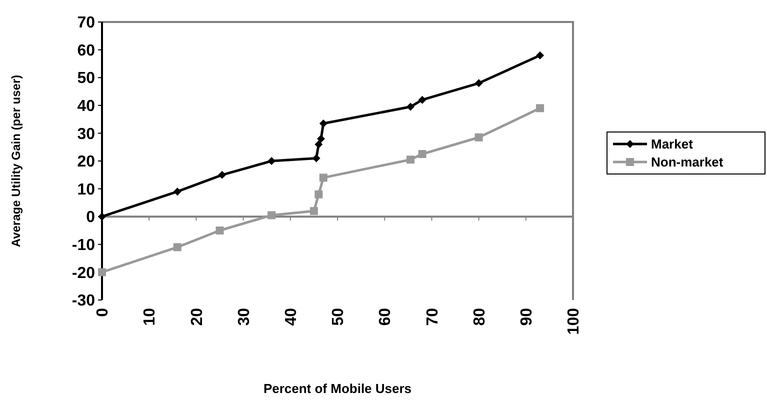 The width and height of the screenshot is (767, 401). What do you see at coordinates (244, 317) in the screenshot?
I see `x-tick-label: 30` at bounding box center [244, 317].